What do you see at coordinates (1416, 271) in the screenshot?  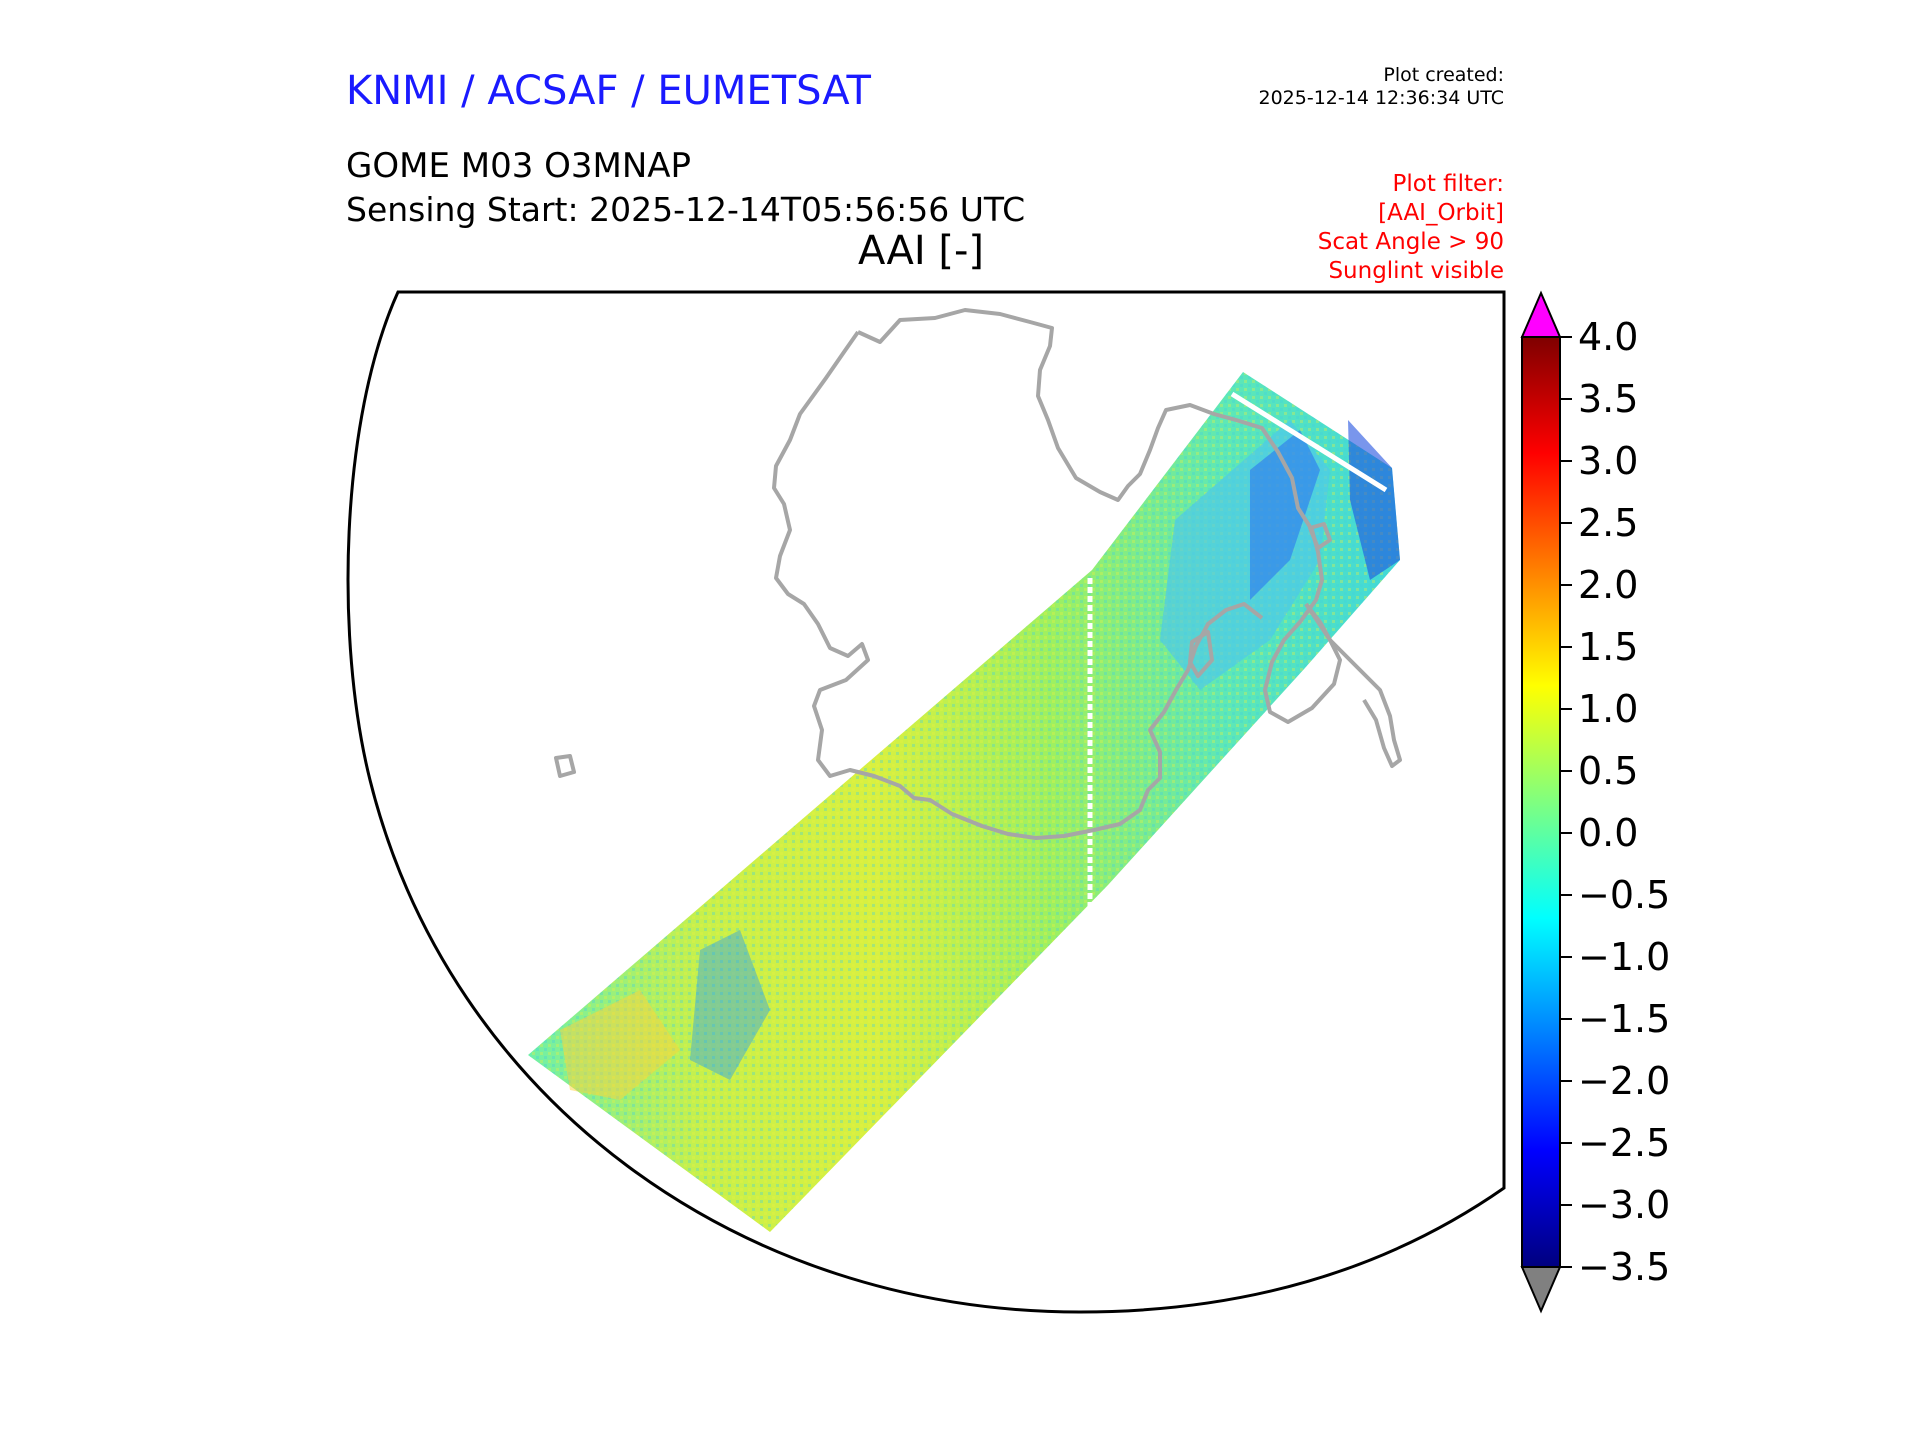 I see `filter-line: Sunglint visible` at bounding box center [1416, 271].